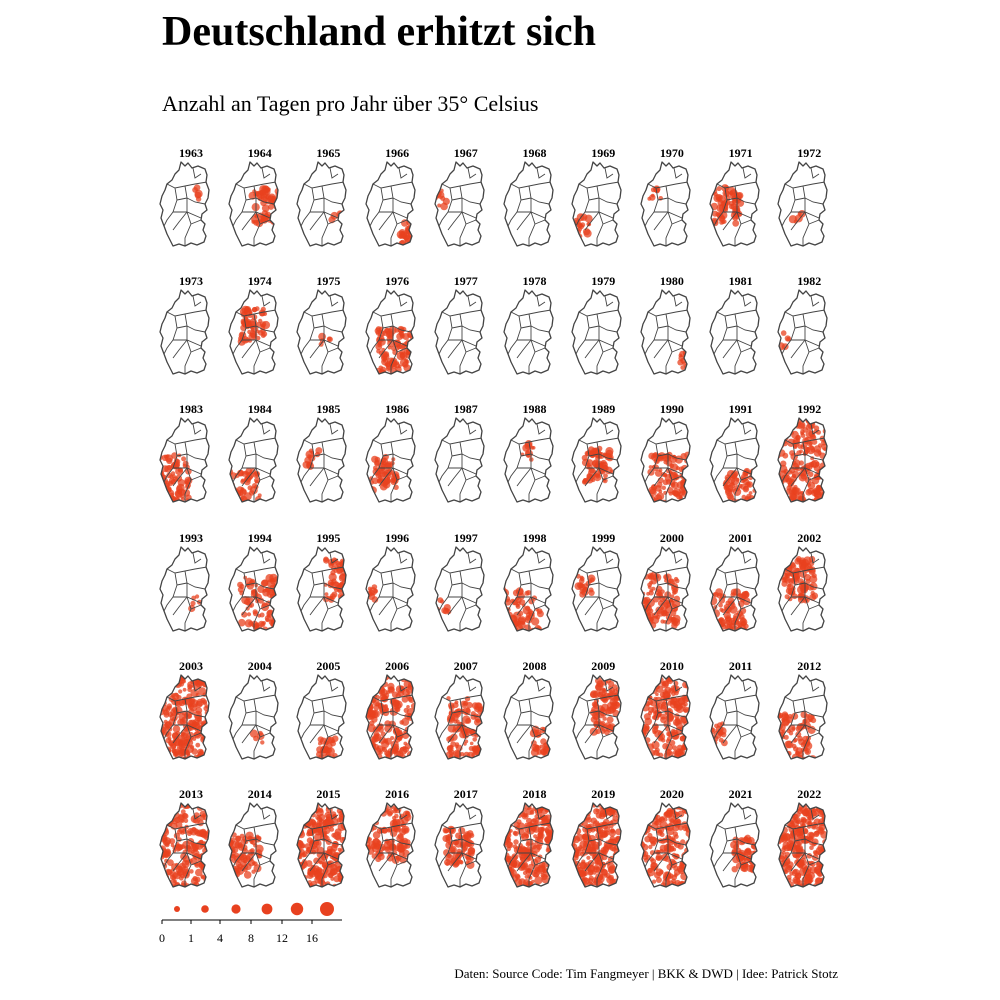  What do you see at coordinates (809, 409) in the screenshot?
I see `year-label: 1992` at bounding box center [809, 409].